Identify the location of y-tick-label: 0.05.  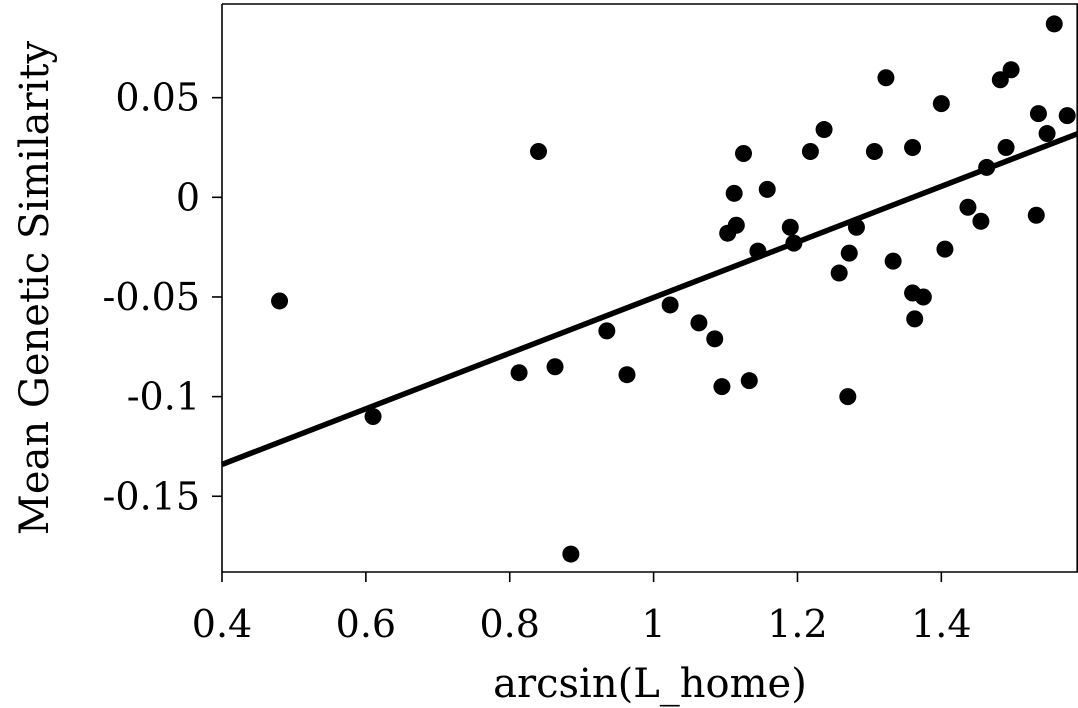
(157, 98).